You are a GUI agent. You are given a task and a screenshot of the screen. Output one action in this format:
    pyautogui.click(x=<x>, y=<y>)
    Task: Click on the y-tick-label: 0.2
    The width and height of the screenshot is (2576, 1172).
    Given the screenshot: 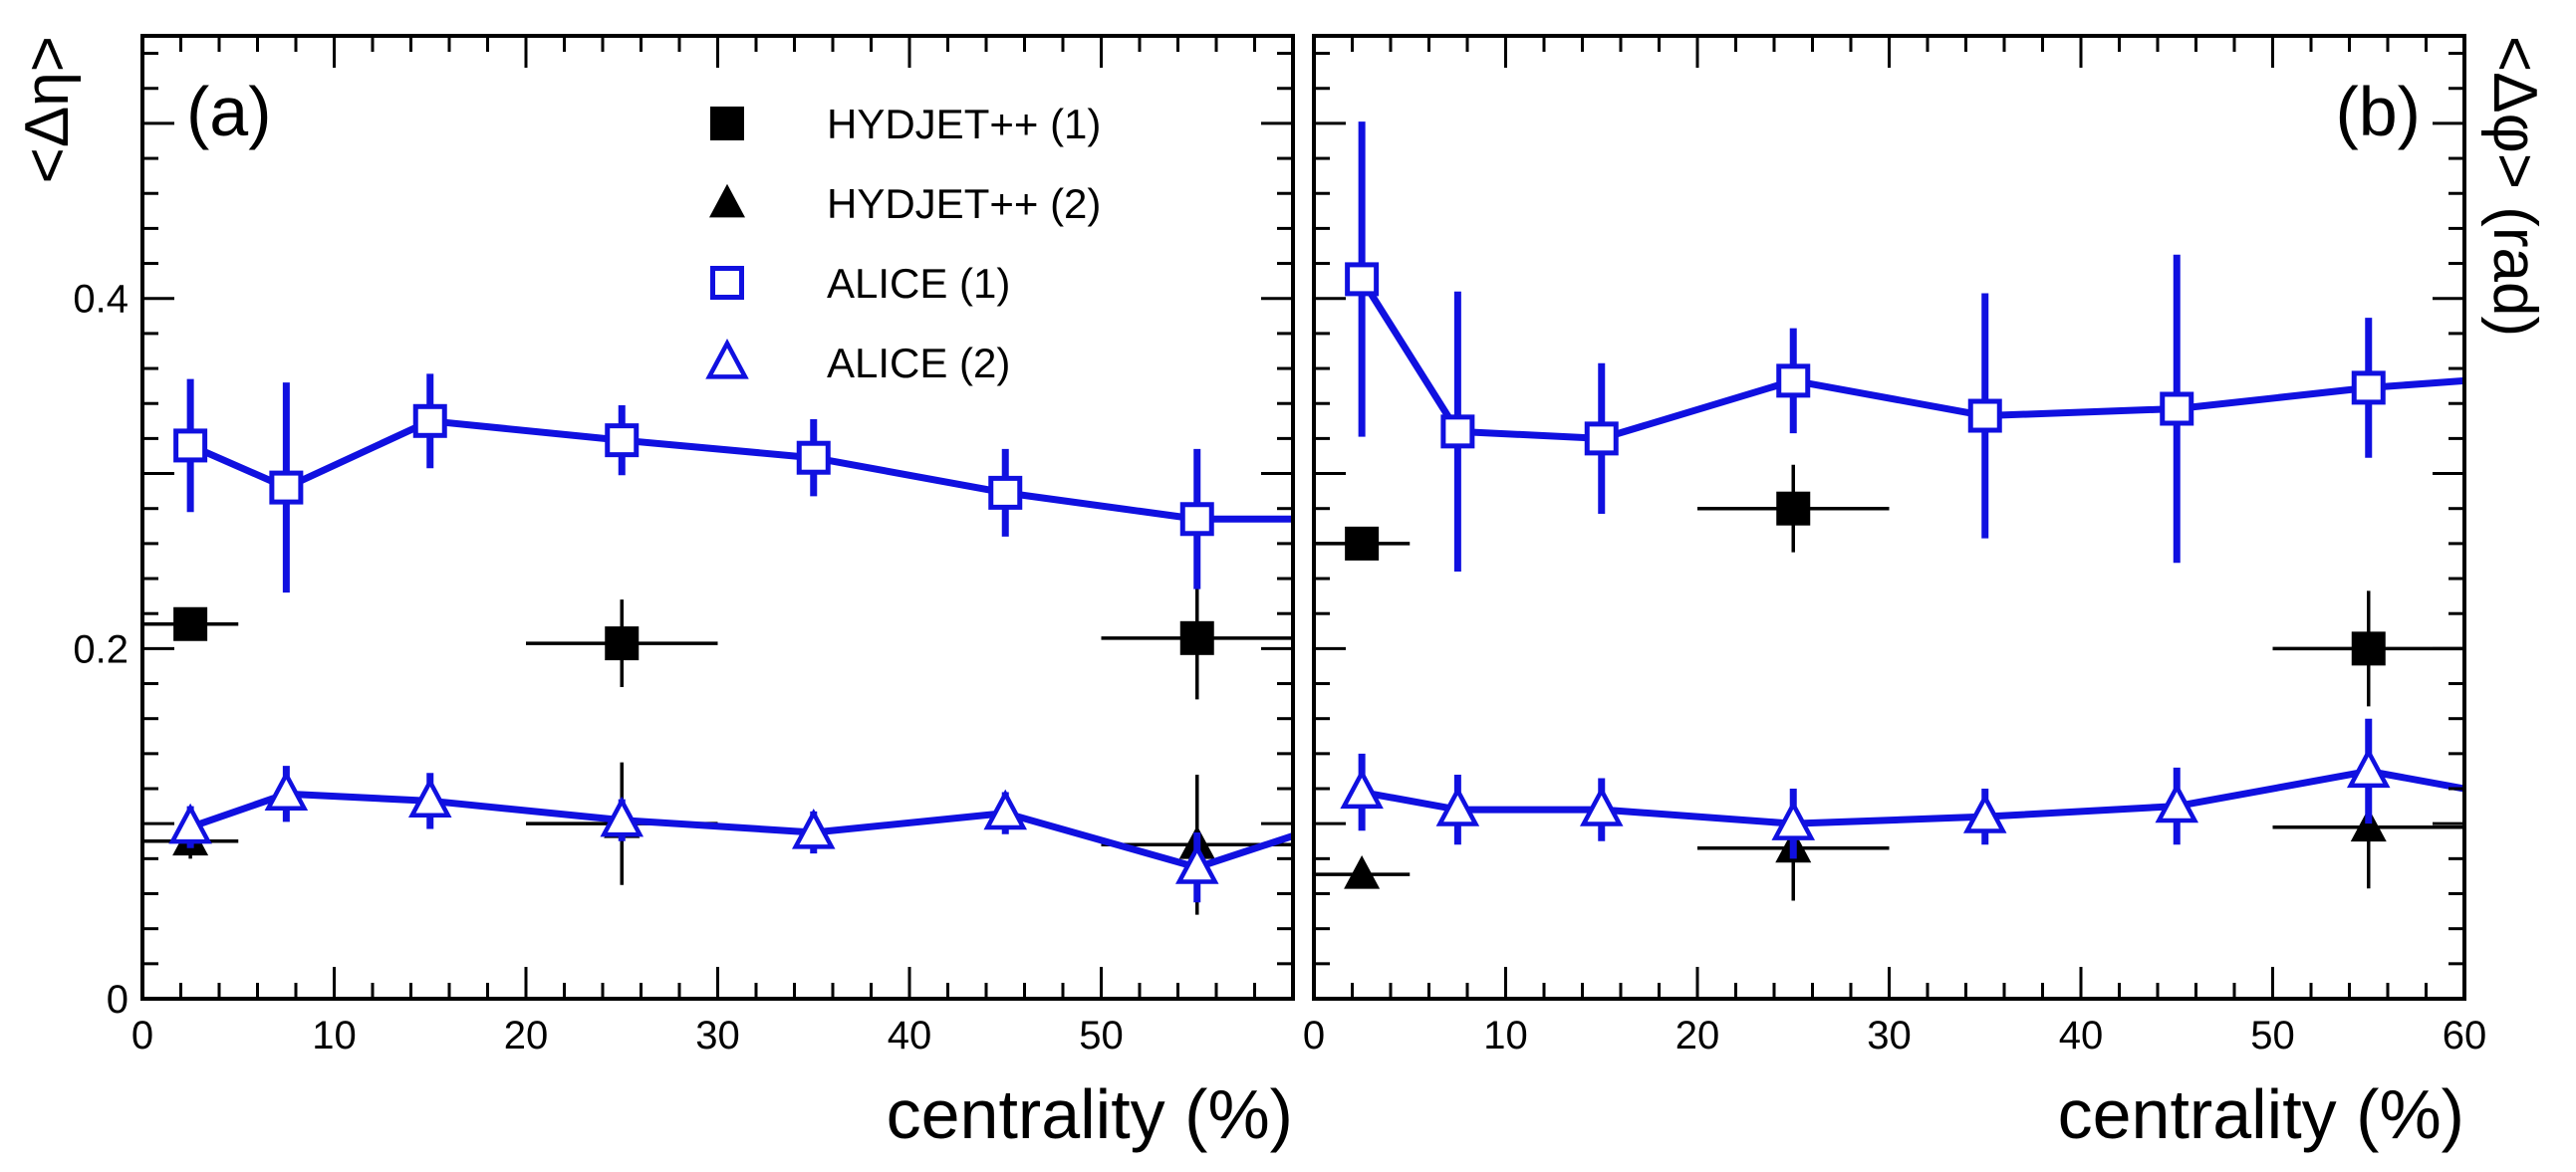 What is the action you would take?
    pyautogui.click(x=101, y=649)
    